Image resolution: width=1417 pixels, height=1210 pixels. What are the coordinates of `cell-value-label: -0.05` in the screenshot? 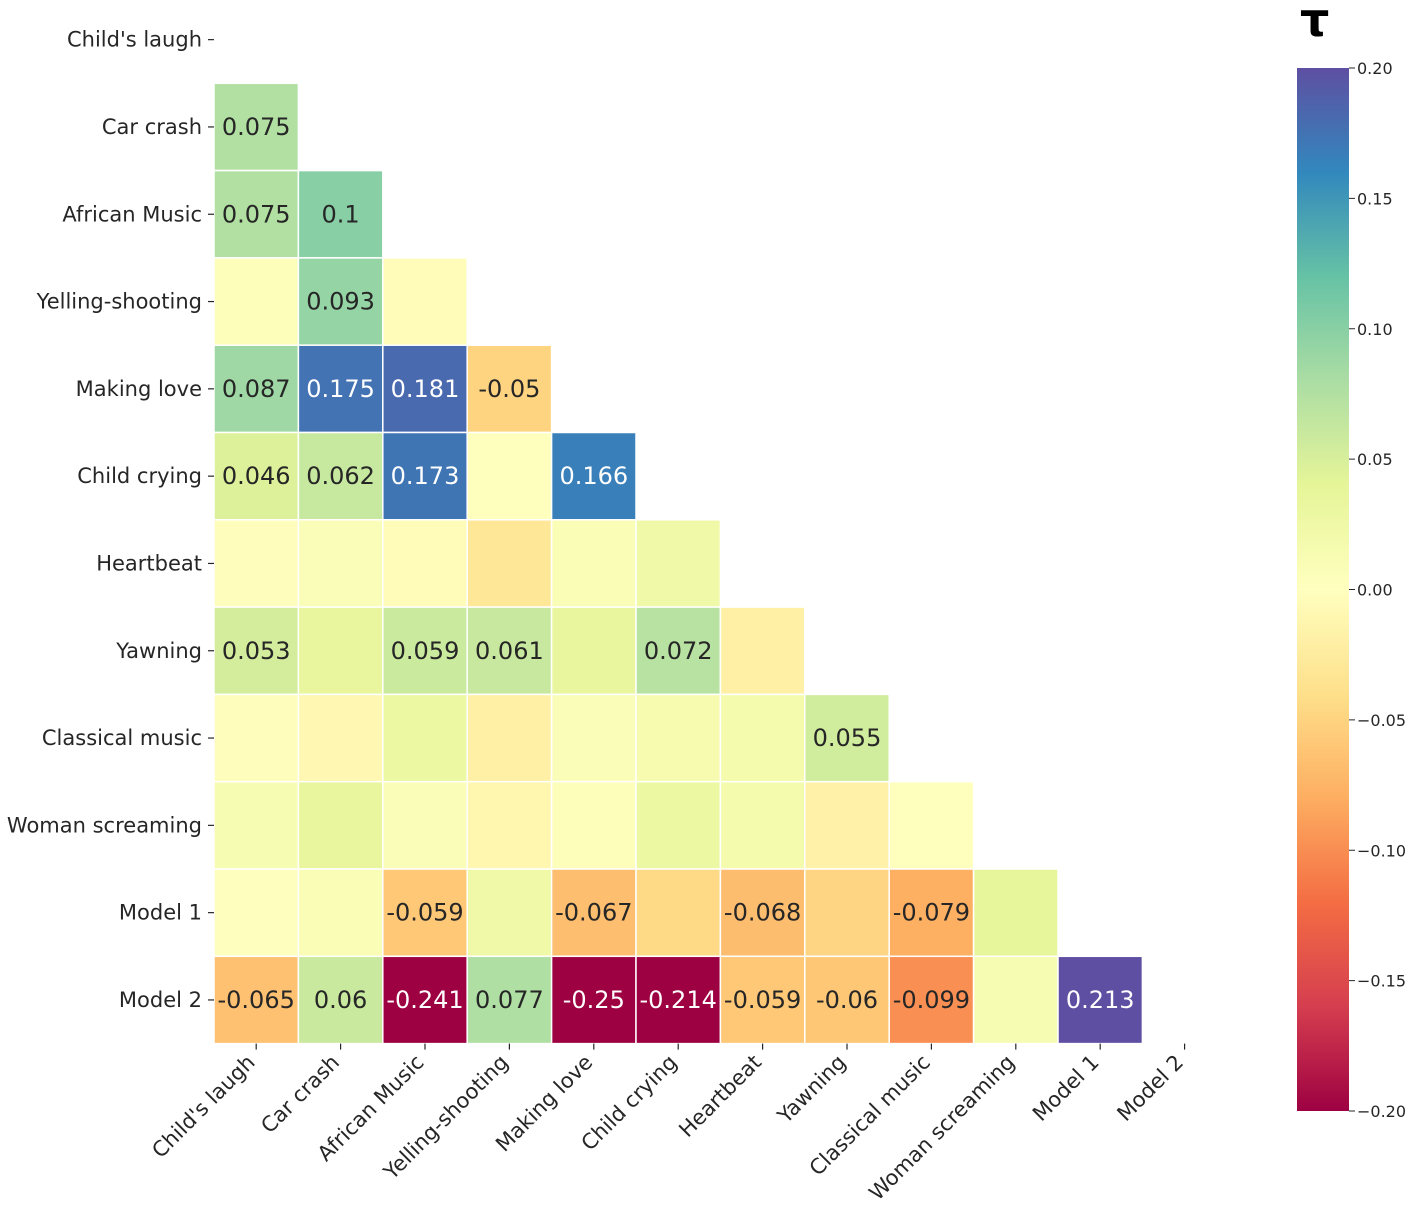 It's located at (509, 389).